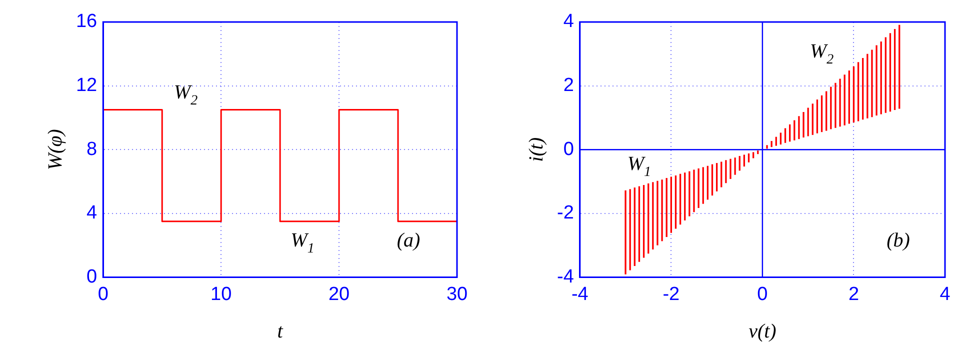  What do you see at coordinates (565, 277) in the screenshot?
I see `y-tick-label: -4` at bounding box center [565, 277].